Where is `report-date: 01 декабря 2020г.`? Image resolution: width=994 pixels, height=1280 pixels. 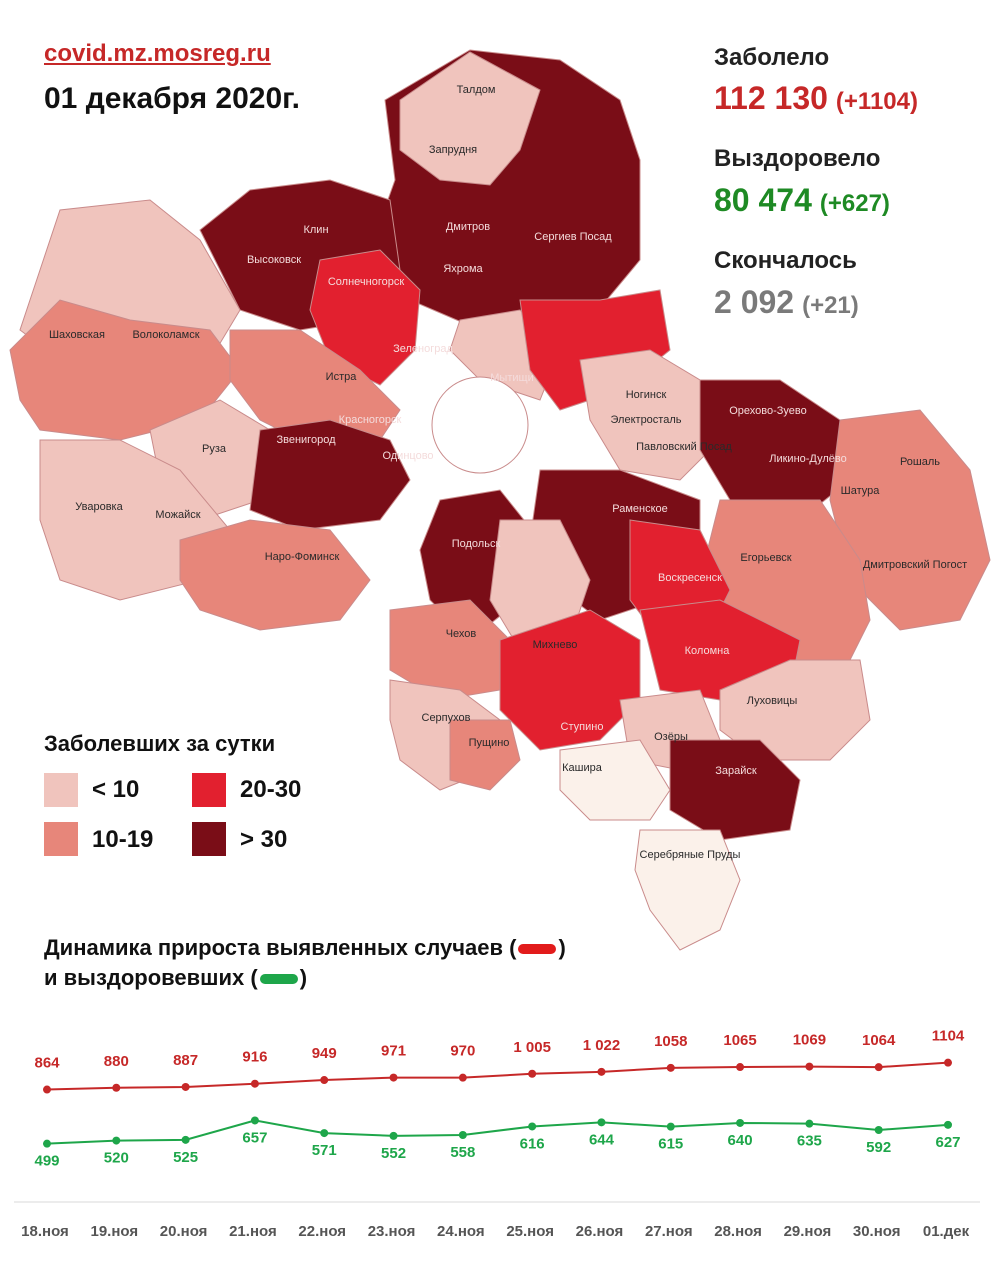
report-date: 01 декабря 2020г. is located at coordinates (172, 98).